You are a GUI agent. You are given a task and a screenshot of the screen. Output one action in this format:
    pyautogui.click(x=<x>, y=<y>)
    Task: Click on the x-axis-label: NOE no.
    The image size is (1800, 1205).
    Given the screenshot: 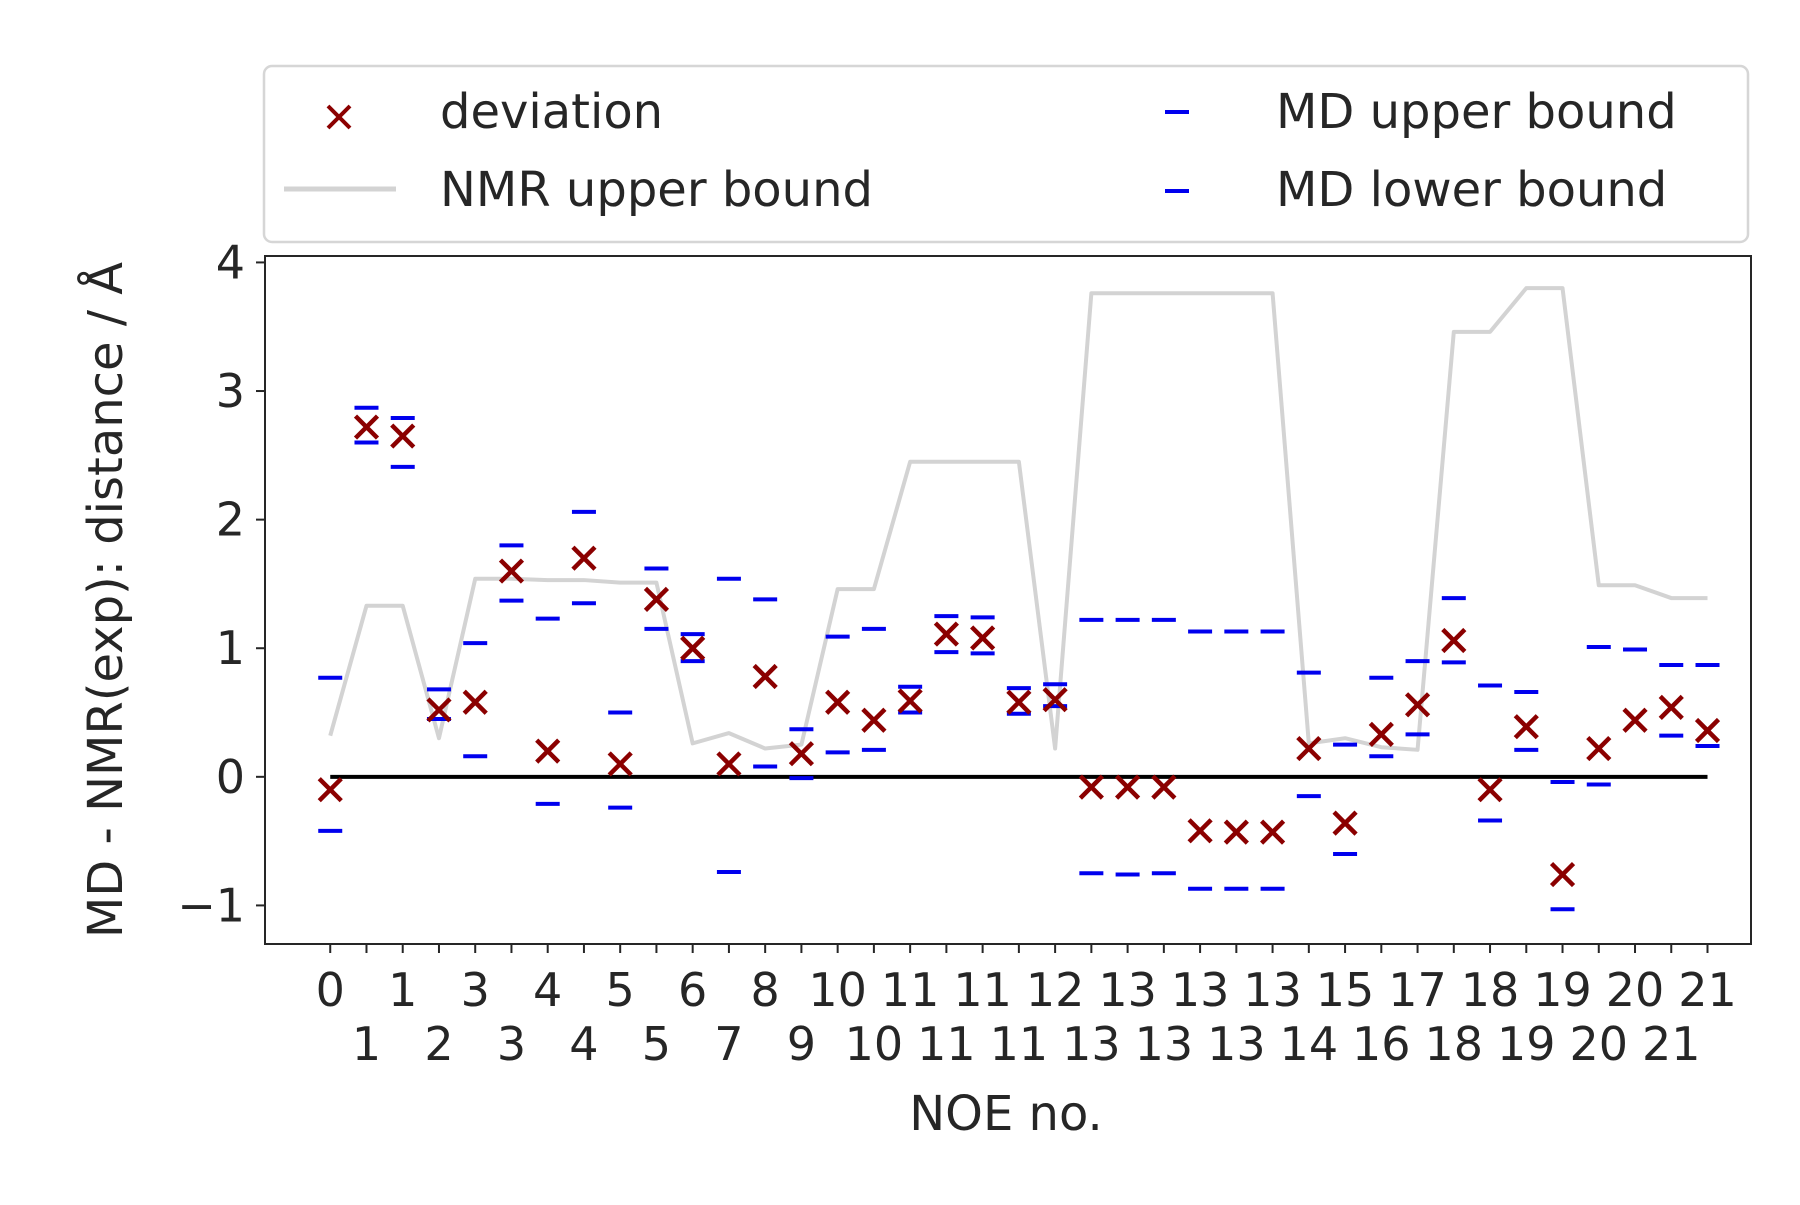 What is the action you would take?
    pyautogui.click(x=1005, y=1114)
    